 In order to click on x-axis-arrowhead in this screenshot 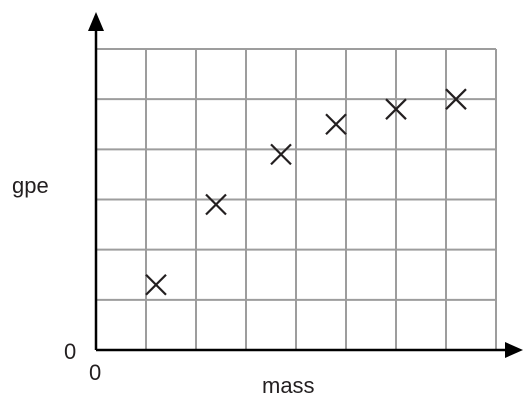, I will do `click(514, 350)`.